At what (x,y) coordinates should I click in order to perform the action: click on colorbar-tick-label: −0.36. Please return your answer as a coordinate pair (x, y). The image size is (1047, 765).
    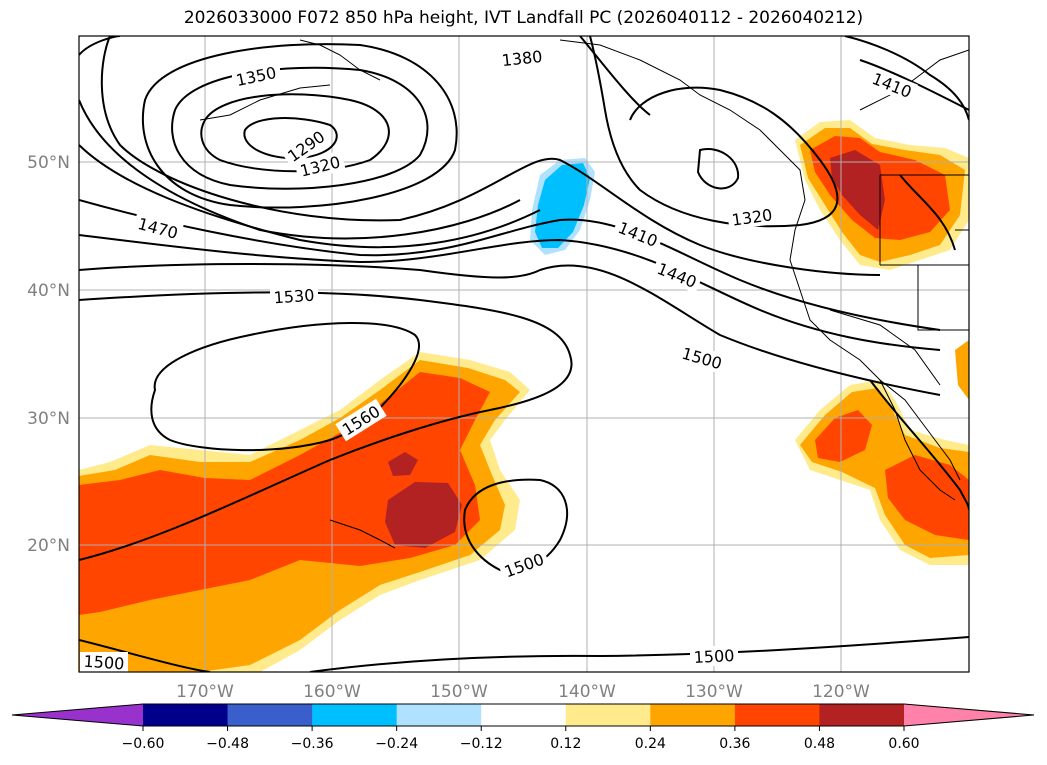
    Looking at the image, I should click on (312, 744).